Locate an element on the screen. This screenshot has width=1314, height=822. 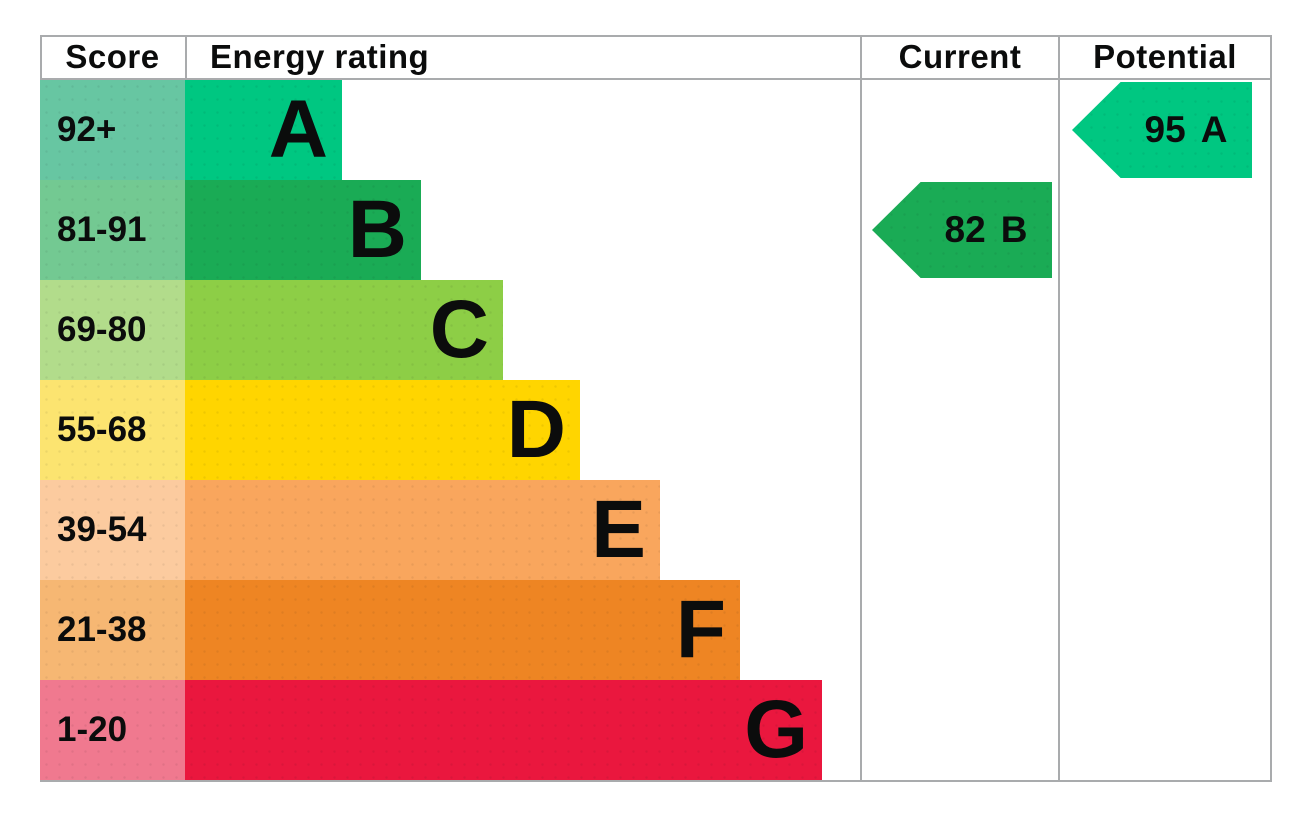
band-row-a: 92+ A is located at coordinates (191, 130).